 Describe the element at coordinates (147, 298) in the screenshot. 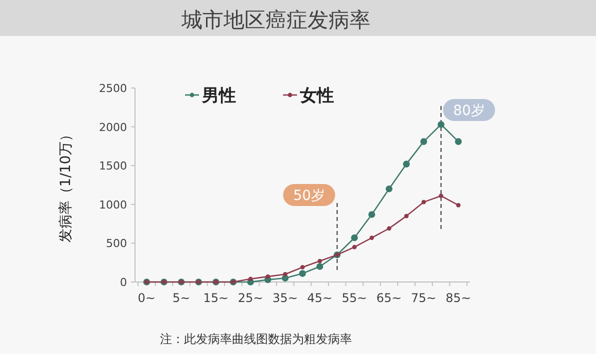

I see `x-tick-label: 0~` at that location.